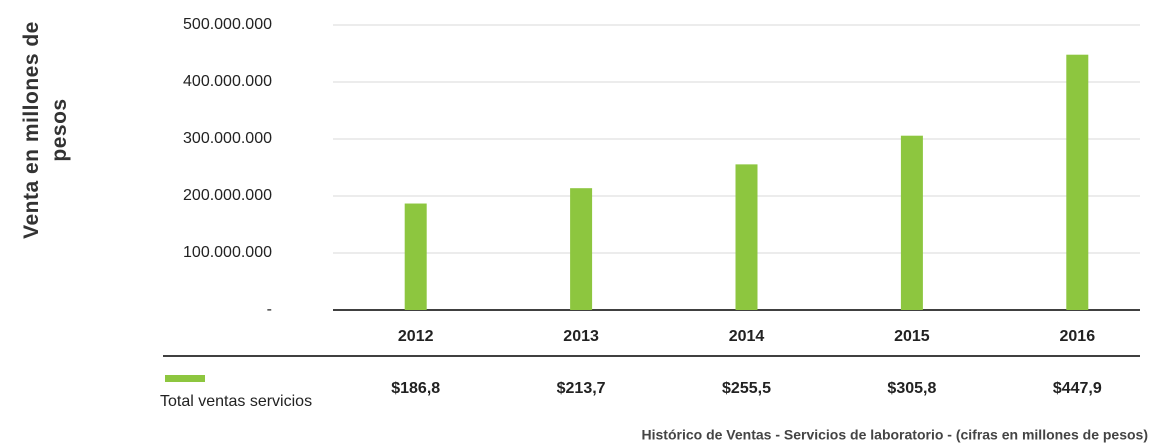 The height and width of the screenshot is (446, 1153). What do you see at coordinates (227, 195) in the screenshot?
I see `y-tick-label: 200.000.000` at bounding box center [227, 195].